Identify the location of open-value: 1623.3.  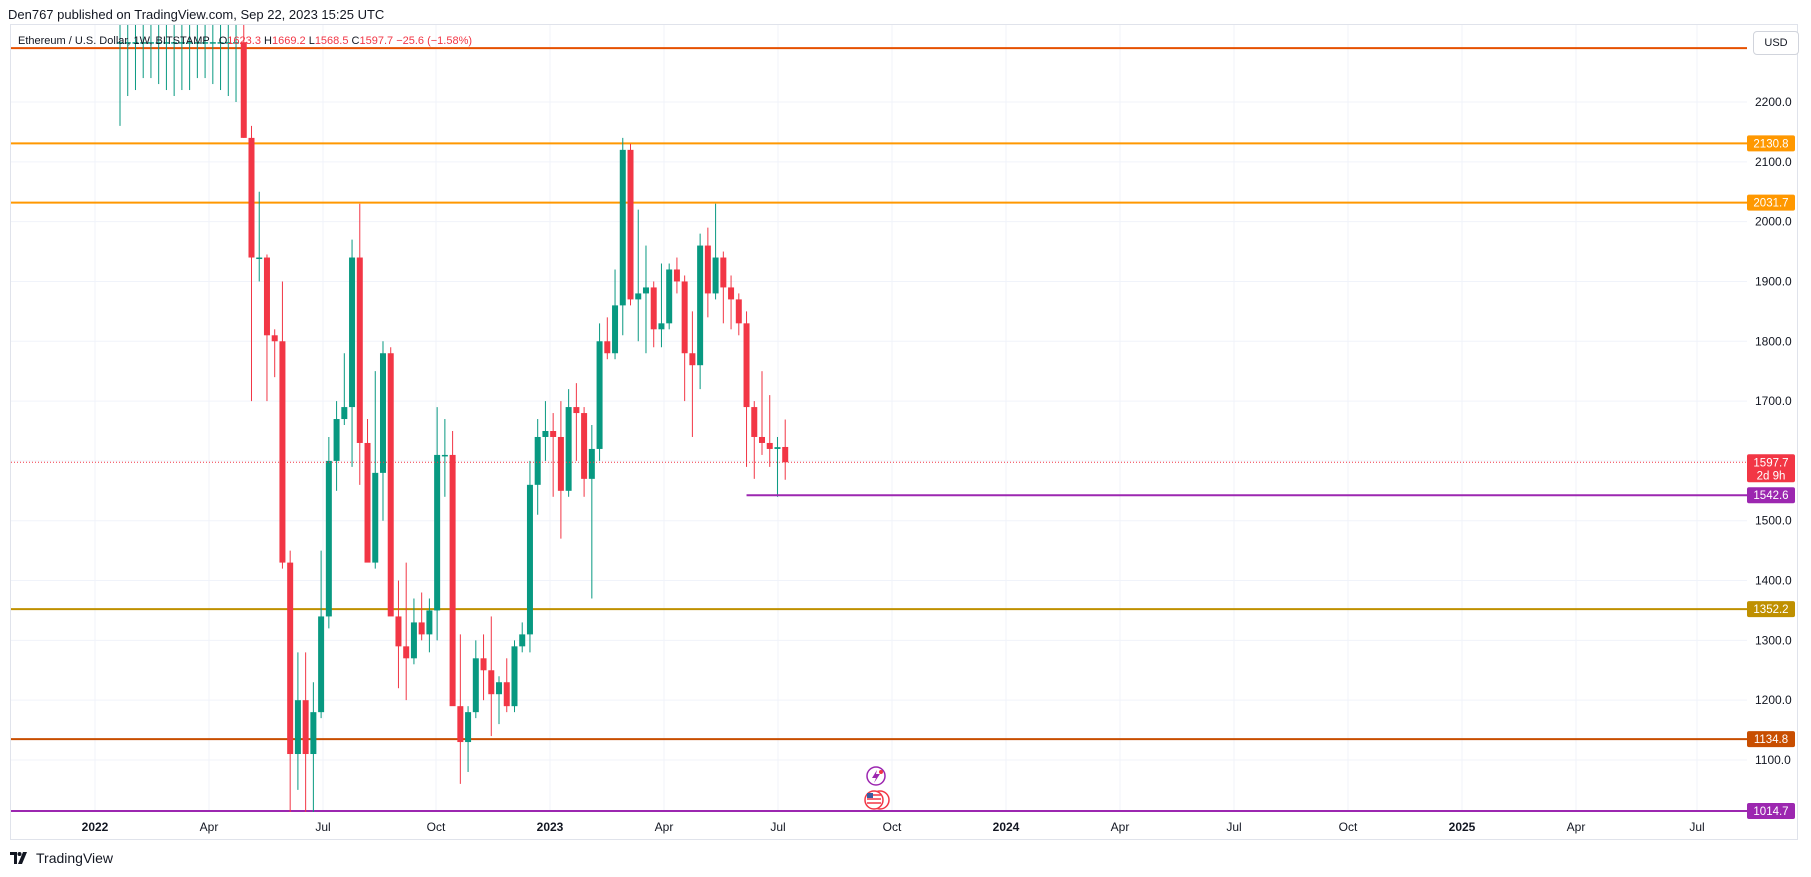
(244, 41).